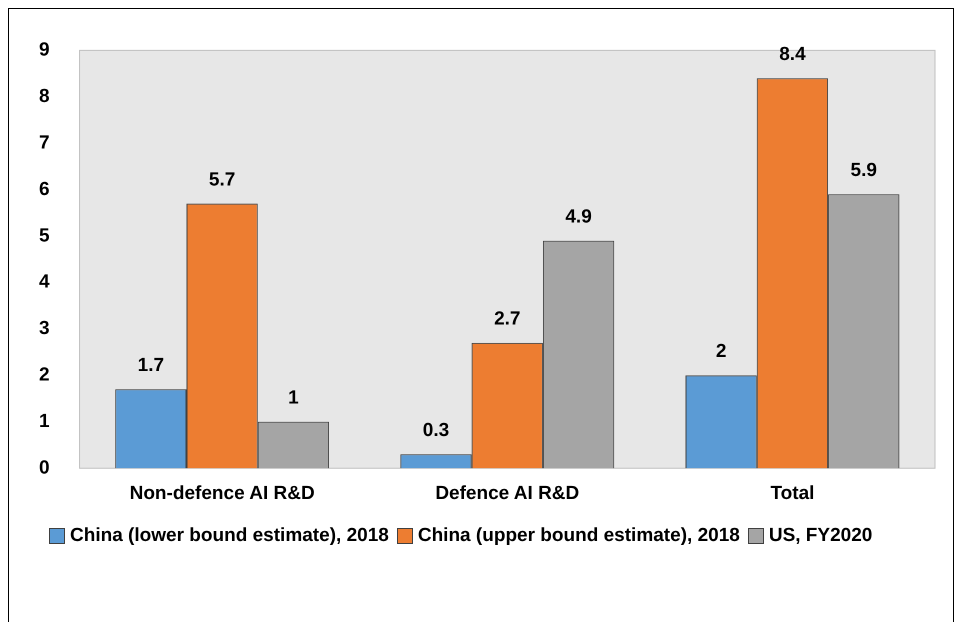 This screenshot has height=622, width=960. Describe the element at coordinates (863, 171) in the screenshot. I see `data-label: 5.9` at that location.